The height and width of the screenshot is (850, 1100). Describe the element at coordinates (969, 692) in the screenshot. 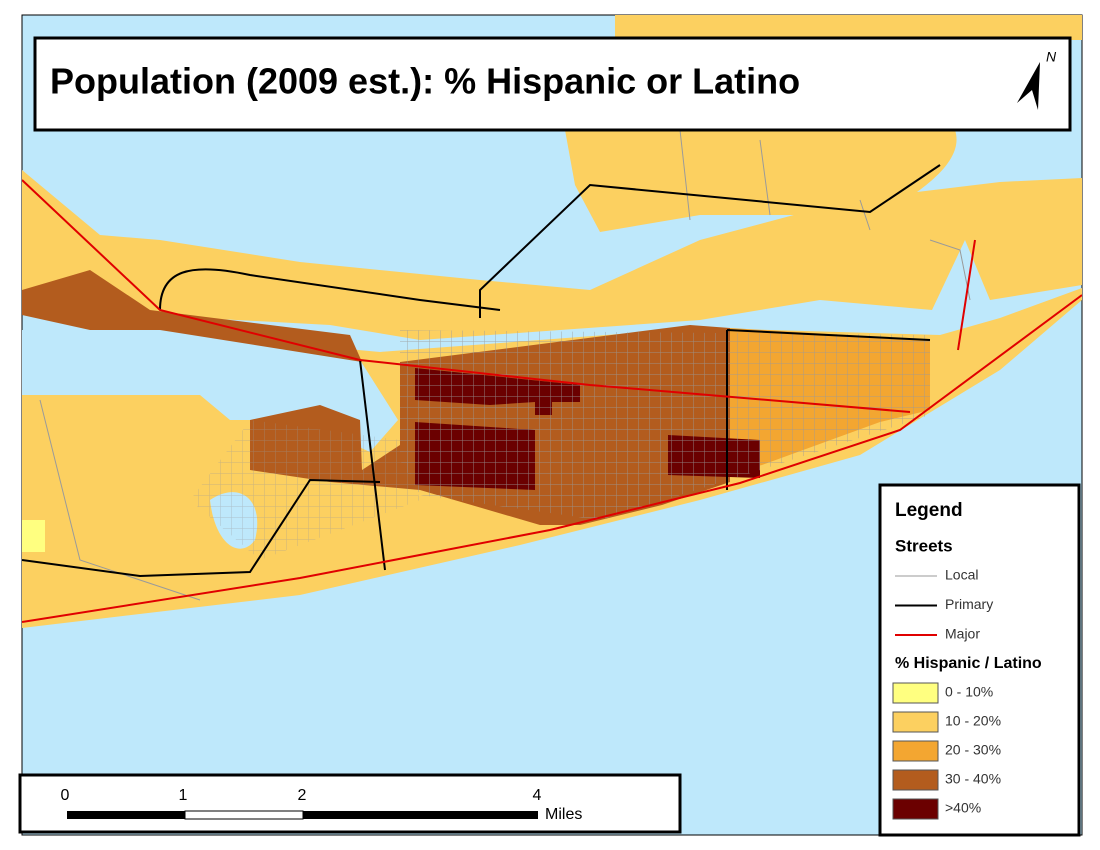

I see `legend-label: 0 - 10%` at that location.